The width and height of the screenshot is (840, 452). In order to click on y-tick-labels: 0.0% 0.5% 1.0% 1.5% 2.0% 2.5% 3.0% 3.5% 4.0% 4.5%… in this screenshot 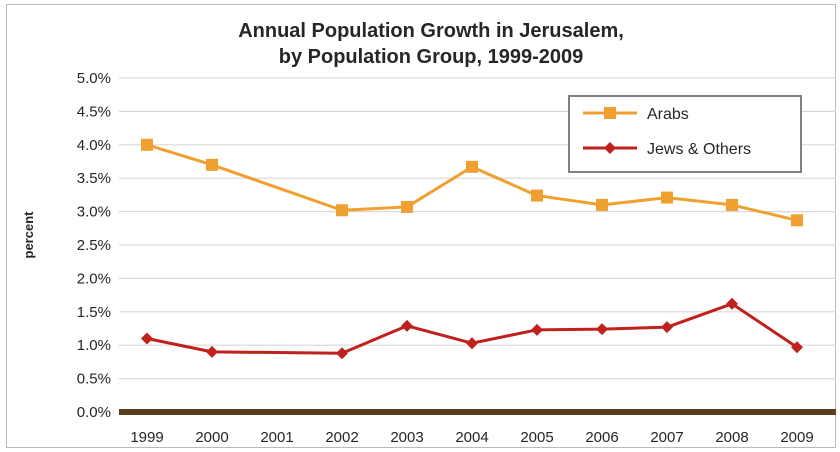, I will do `click(94, 245)`.